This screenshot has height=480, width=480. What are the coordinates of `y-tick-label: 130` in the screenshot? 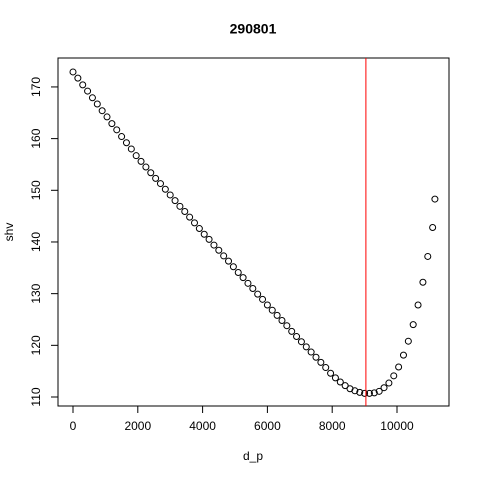 It's located at (36, 293).